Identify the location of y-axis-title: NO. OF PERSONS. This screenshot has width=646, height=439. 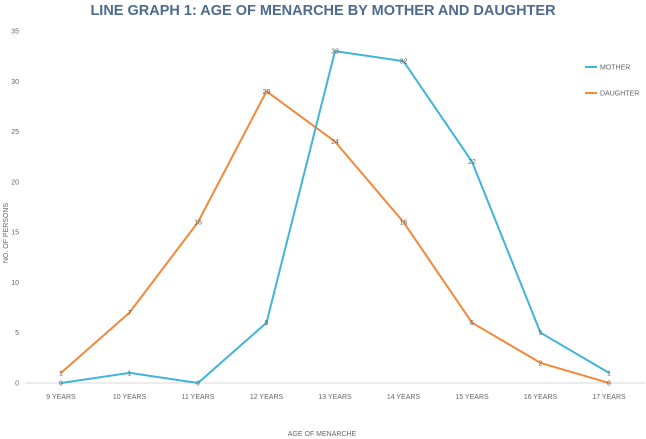
(6, 233).